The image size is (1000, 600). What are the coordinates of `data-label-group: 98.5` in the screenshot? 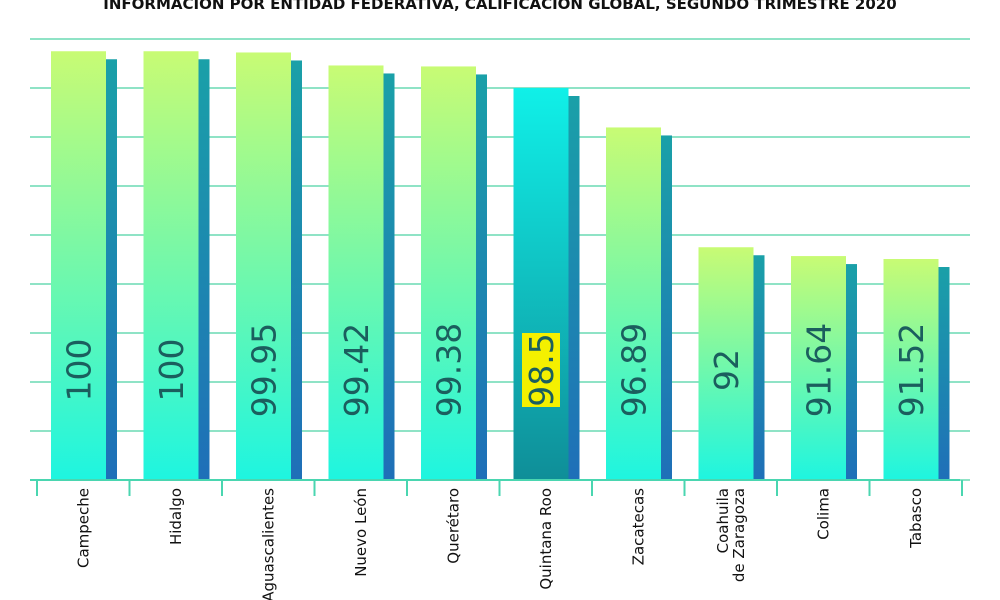 It's located at (541, 370).